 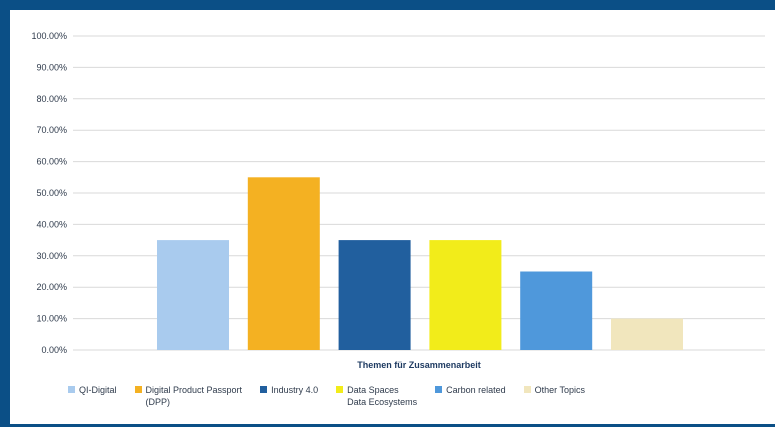 What do you see at coordinates (51, 256) in the screenshot?
I see `y-tick-label: 30.00%` at bounding box center [51, 256].